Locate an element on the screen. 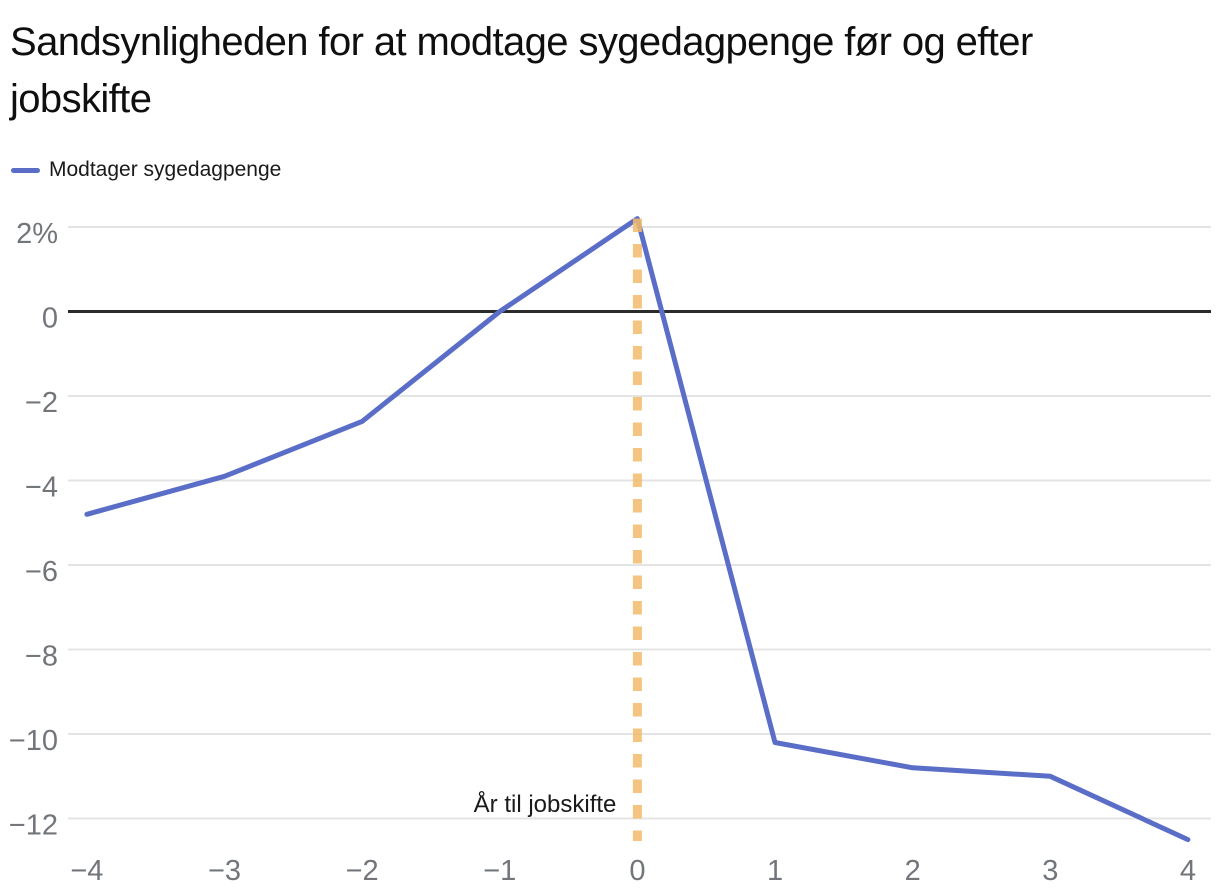 Image resolution: width=1220 pixels, height=896 pixels. y-tick-label: −10 is located at coordinates (33, 741).